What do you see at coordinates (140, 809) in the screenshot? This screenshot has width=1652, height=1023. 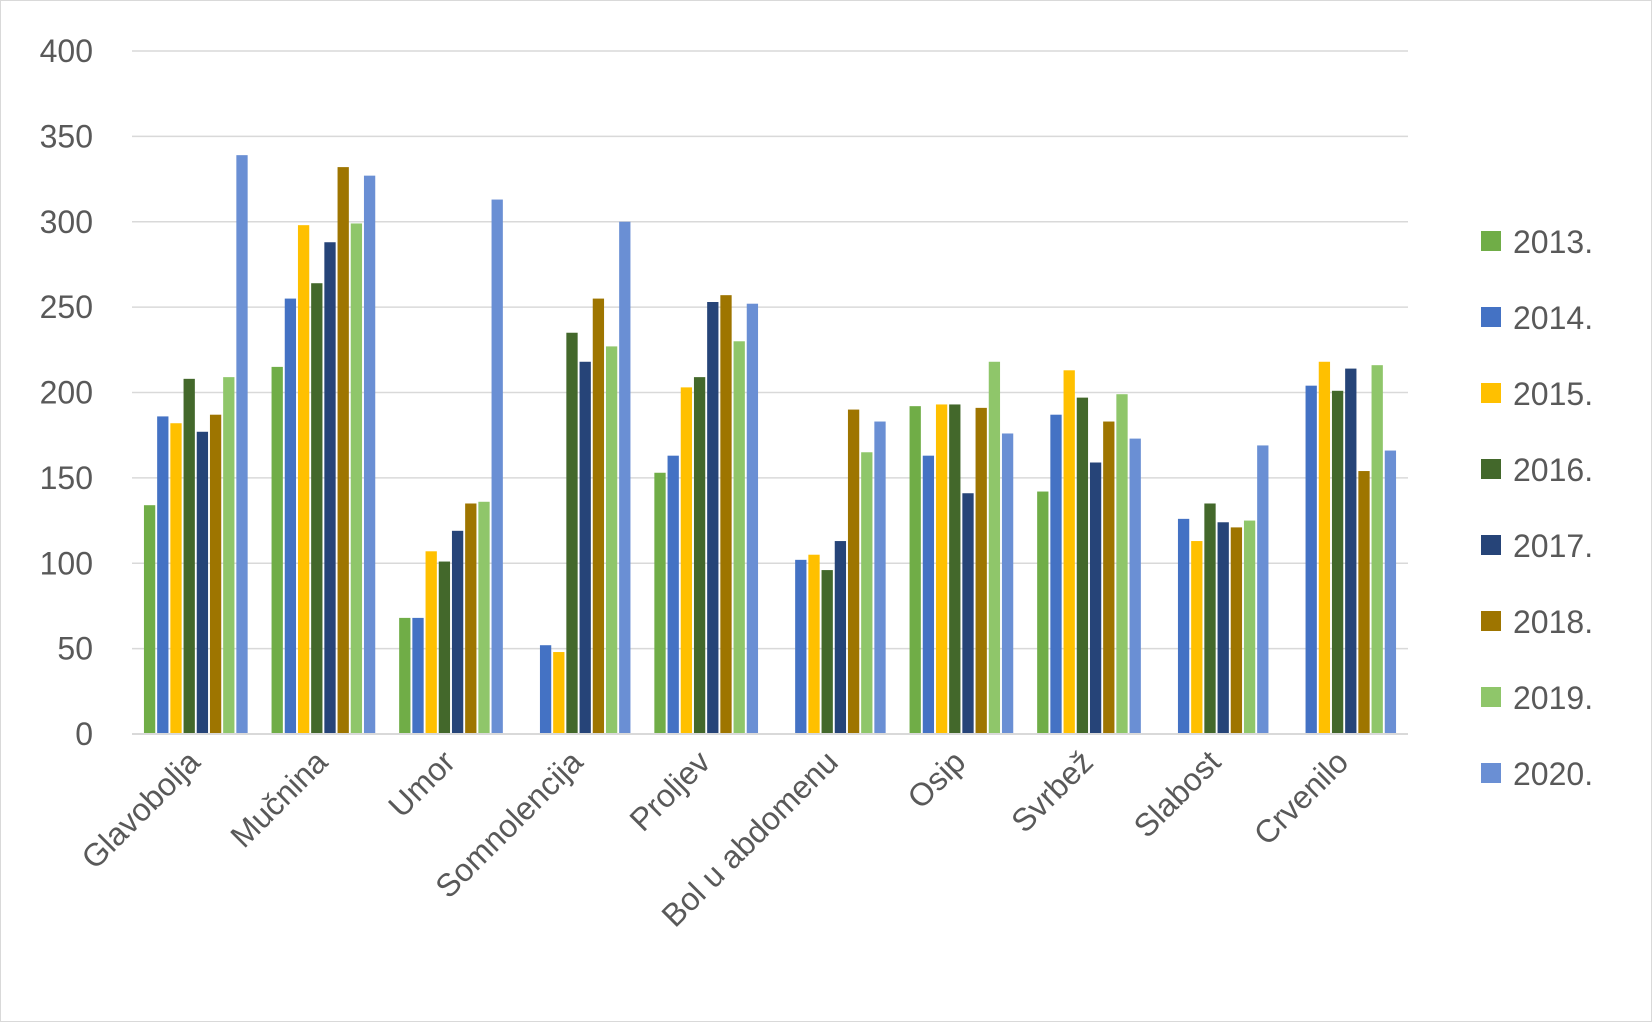 I see `x-category-label: Glavobolja` at bounding box center [140, 809].